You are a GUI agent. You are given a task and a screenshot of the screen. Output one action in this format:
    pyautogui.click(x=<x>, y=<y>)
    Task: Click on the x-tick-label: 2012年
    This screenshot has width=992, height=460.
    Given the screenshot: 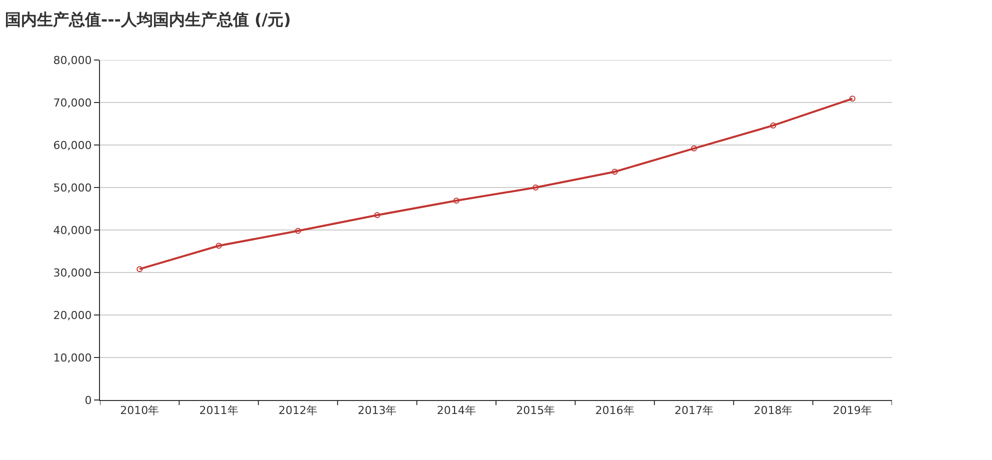 What is the action you would take?
    pyautogui.click(x=298, y=411)
    